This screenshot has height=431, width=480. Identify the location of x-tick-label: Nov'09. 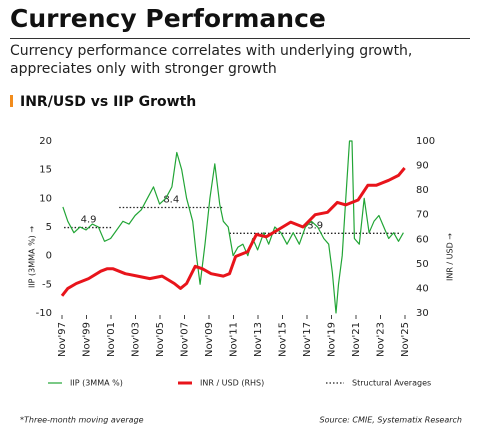
(209, 339).